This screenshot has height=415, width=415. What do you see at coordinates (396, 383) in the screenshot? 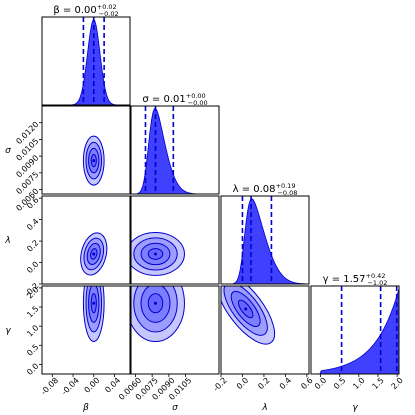
I see `xtick-label-gamma-4: 2.0` at bounding box center [396, 383].